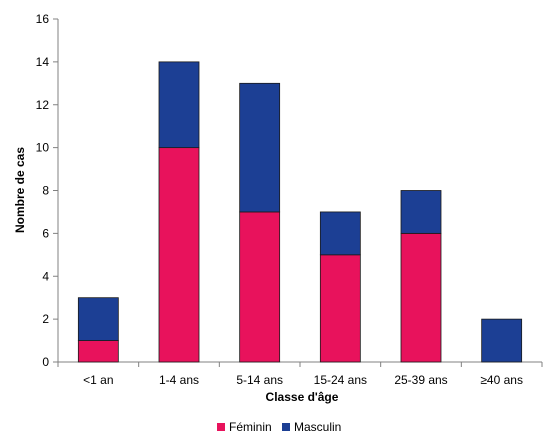  Describe the element at coordinates (340, 380) in the screenshot. I see `x-category-label: 15-24 ans` at that location.